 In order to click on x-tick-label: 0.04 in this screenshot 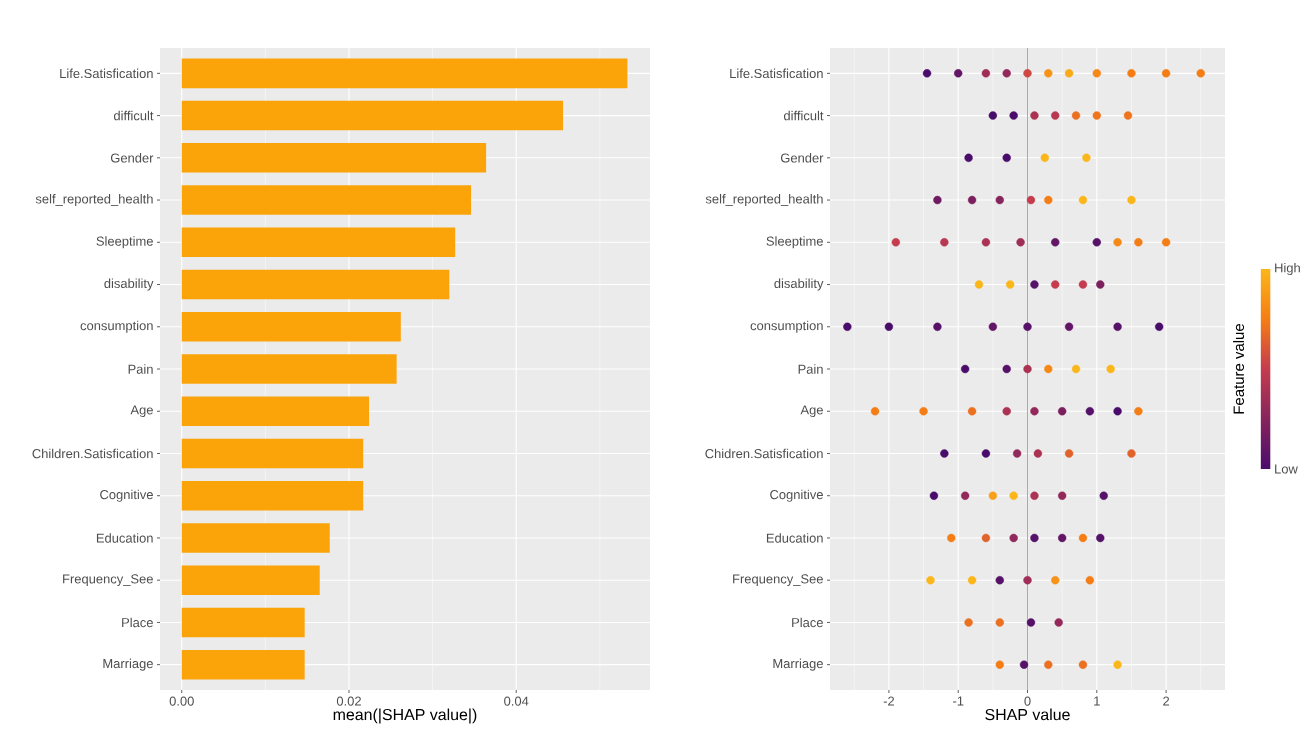, I will do `click(516, 701)`.